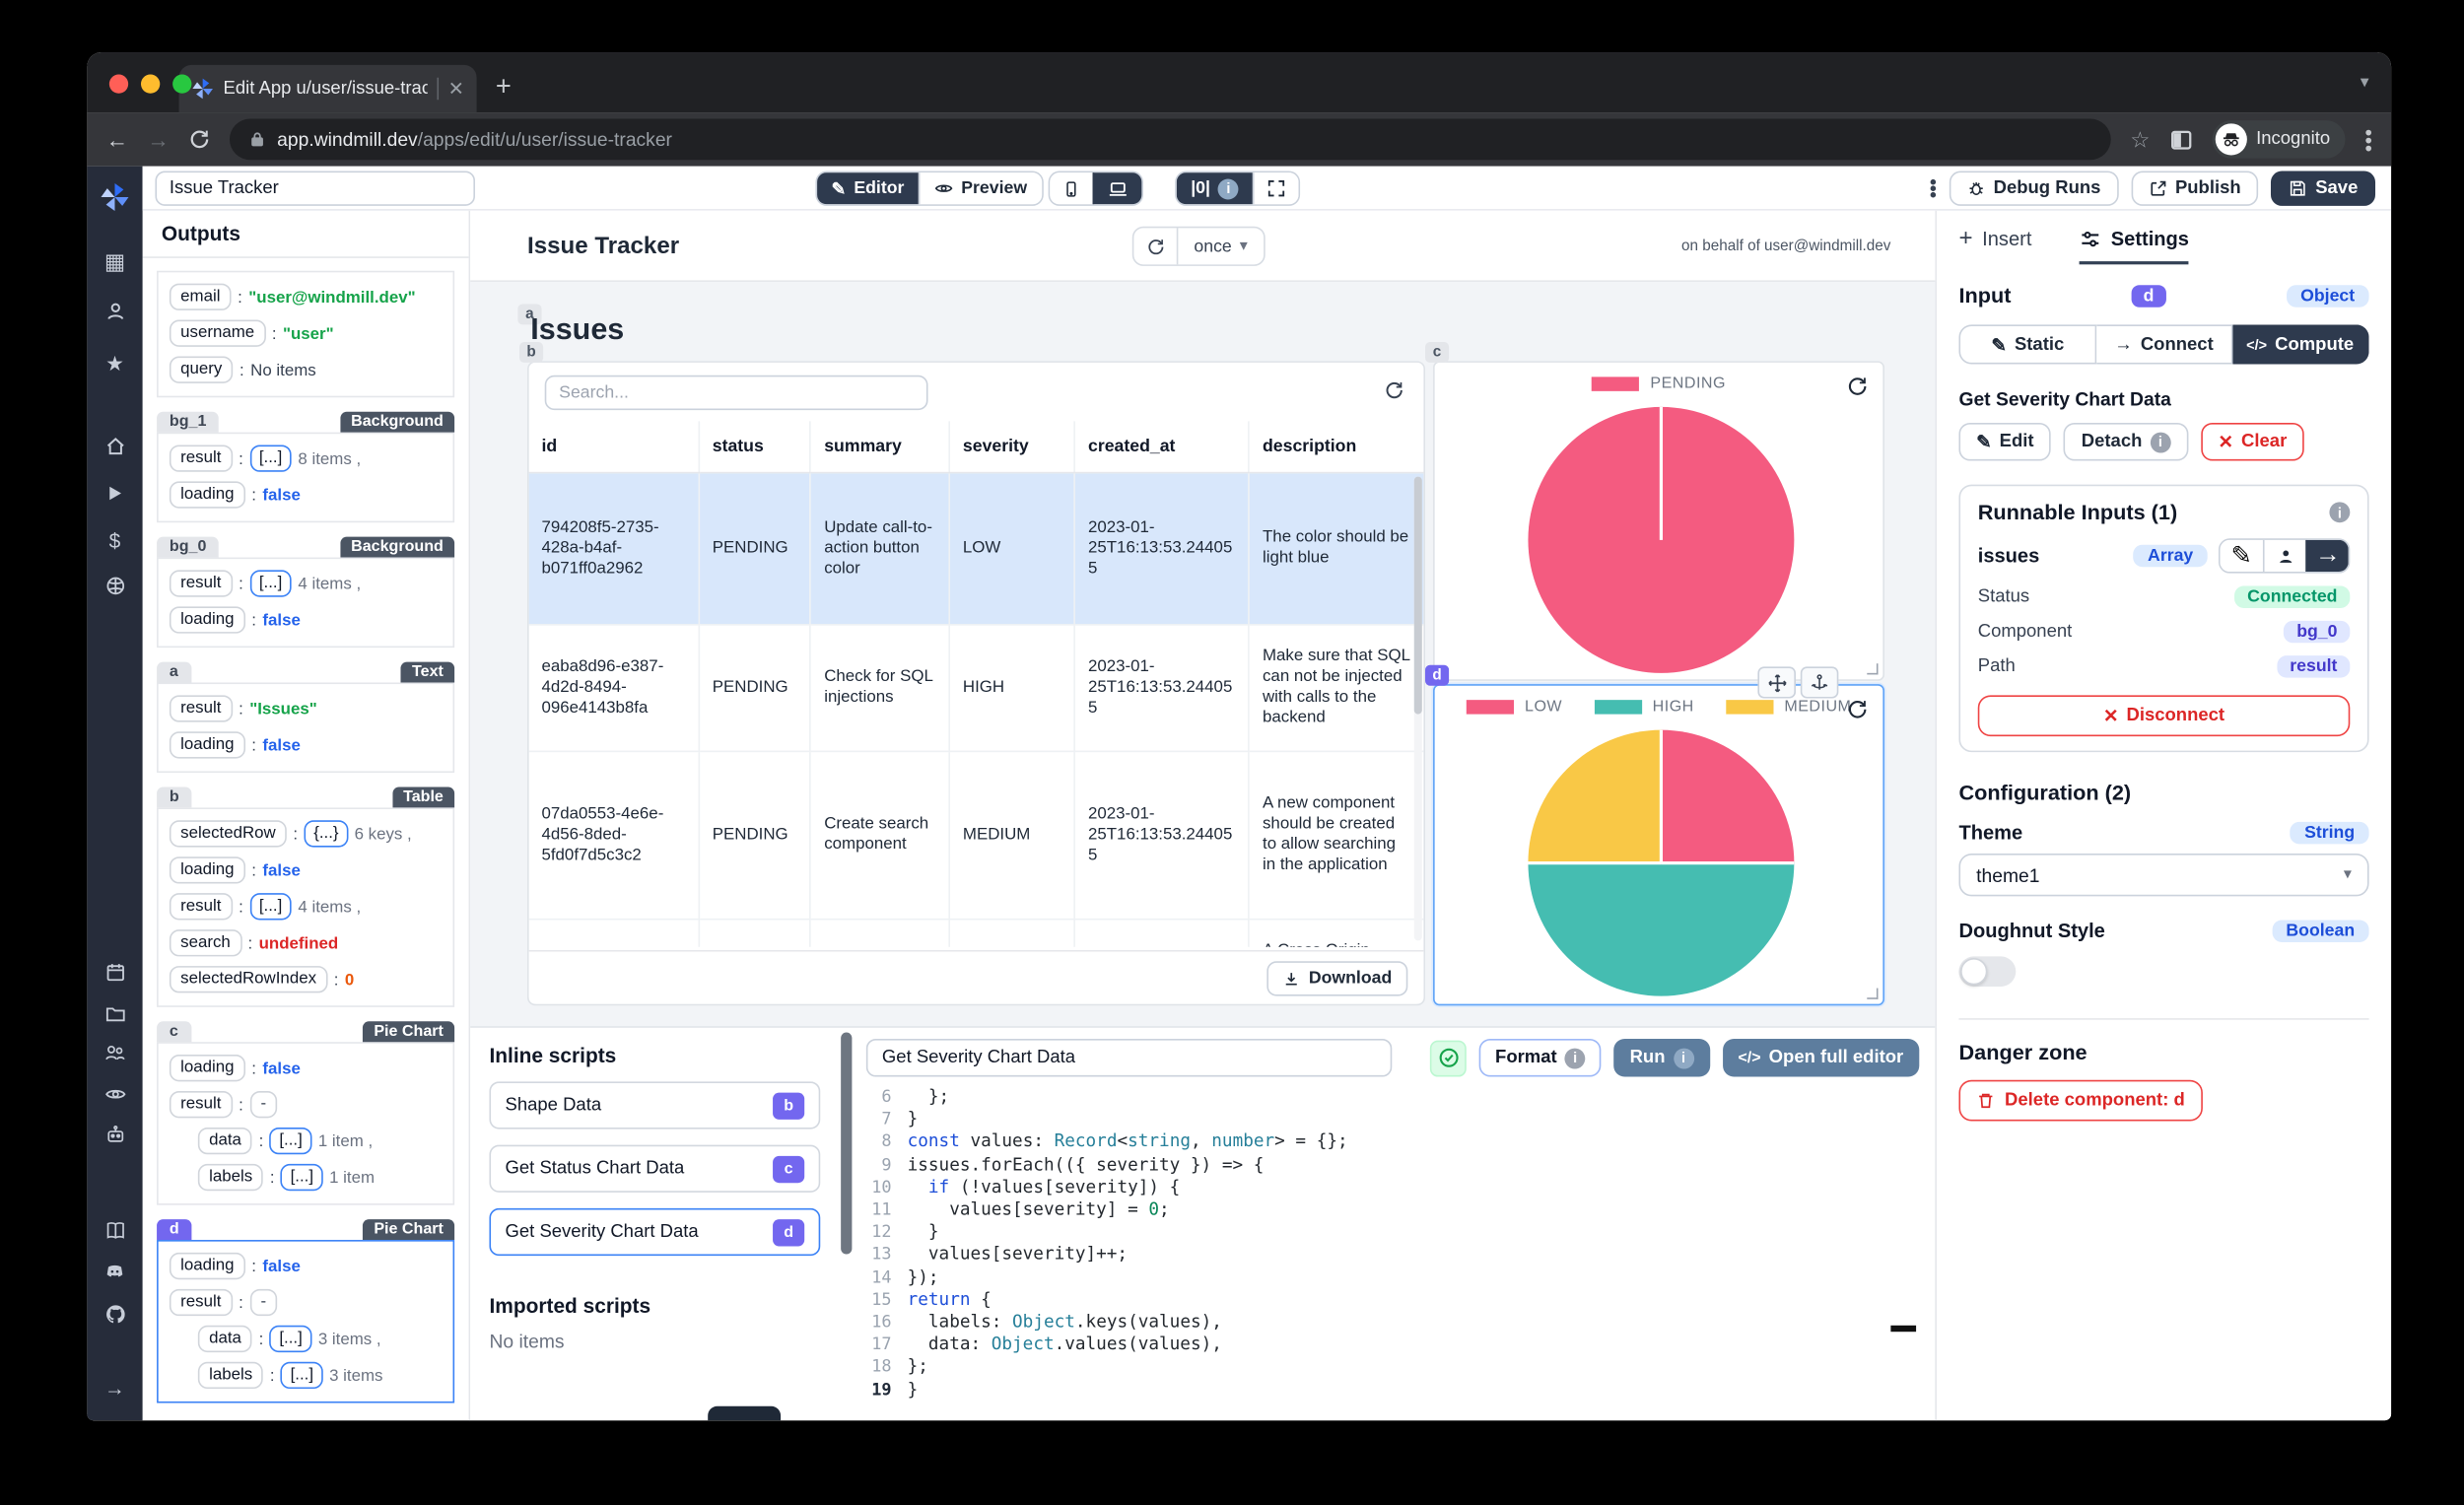 The height and width of the screenshot is (1505, 2464). I want to click on output-section-id: b, so click(174, 797).